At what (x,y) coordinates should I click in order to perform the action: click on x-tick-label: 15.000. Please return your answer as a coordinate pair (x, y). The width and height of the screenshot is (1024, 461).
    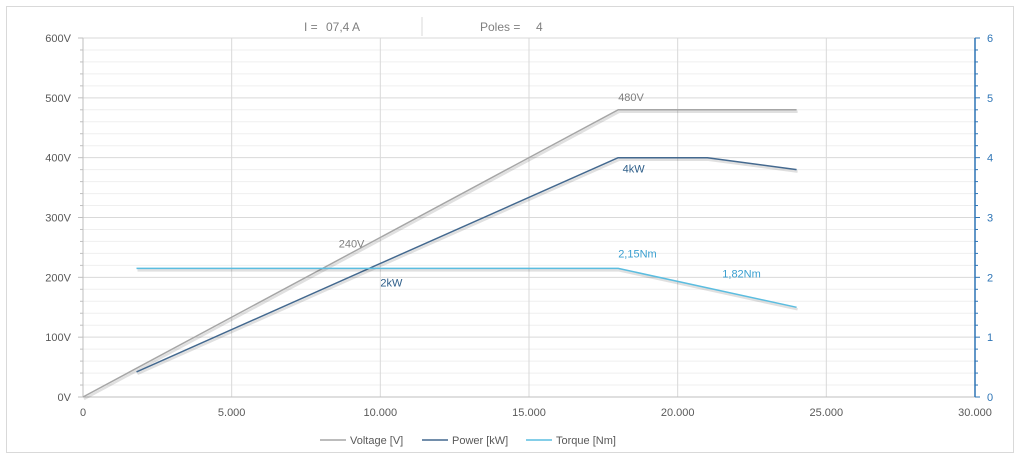
    Looking at the image, I should click on (529, 413).